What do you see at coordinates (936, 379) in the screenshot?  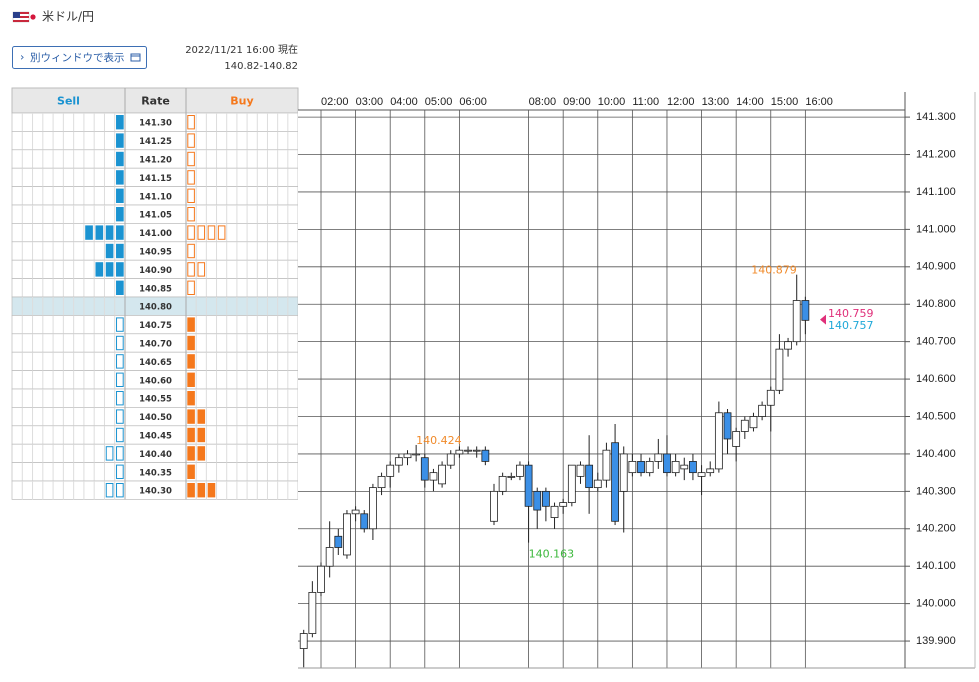 I see `y-tick-label: 140.600` at bounding box center [936, 379].